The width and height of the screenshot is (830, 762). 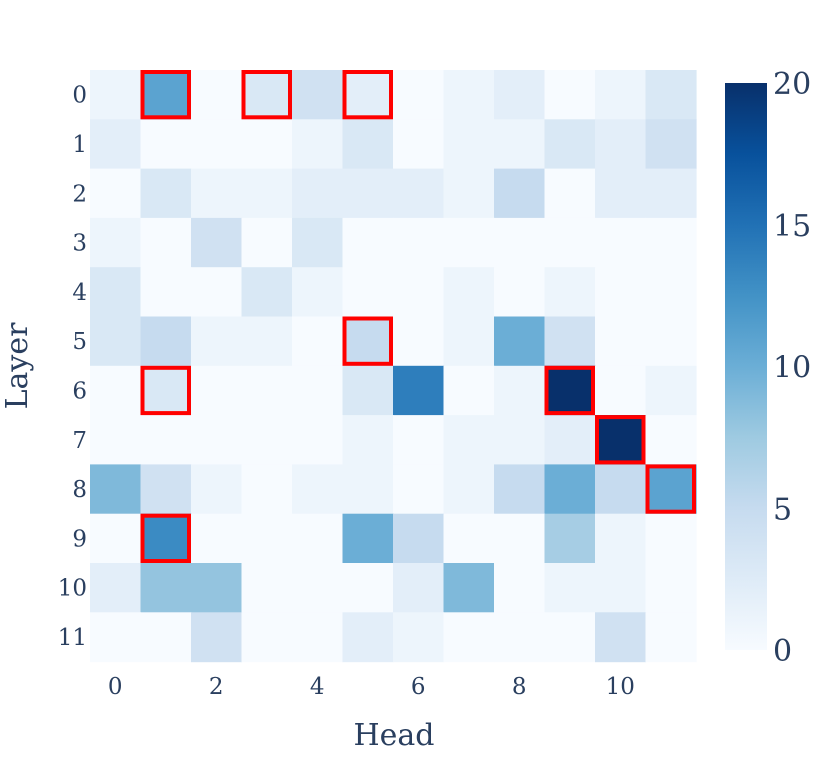 I want to click on y-tick-label: 9, so click(x=79, y=539).